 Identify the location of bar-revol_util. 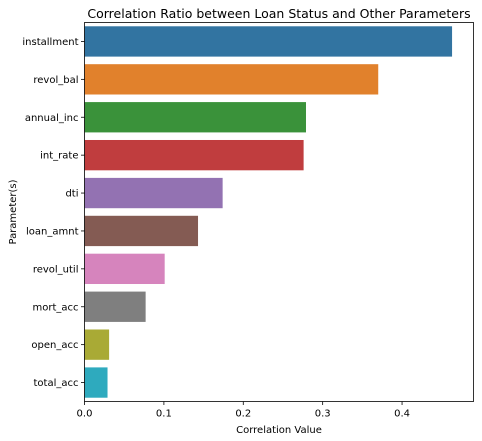
(124, 269).